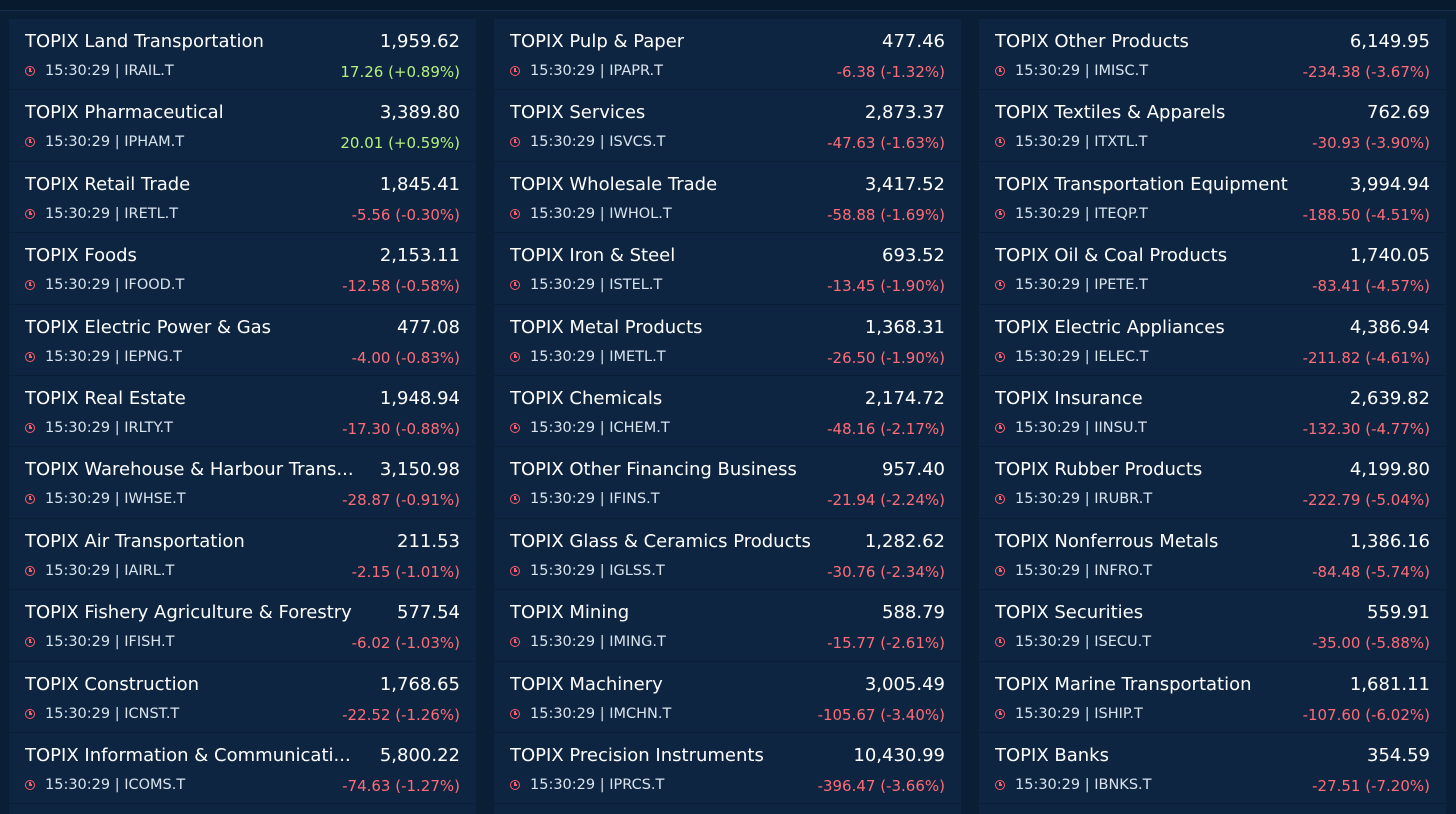  Describe the element at coordinates (886, 500) in the screenshot. I see `price-change: -21.94 (-2.24%)` at that location.